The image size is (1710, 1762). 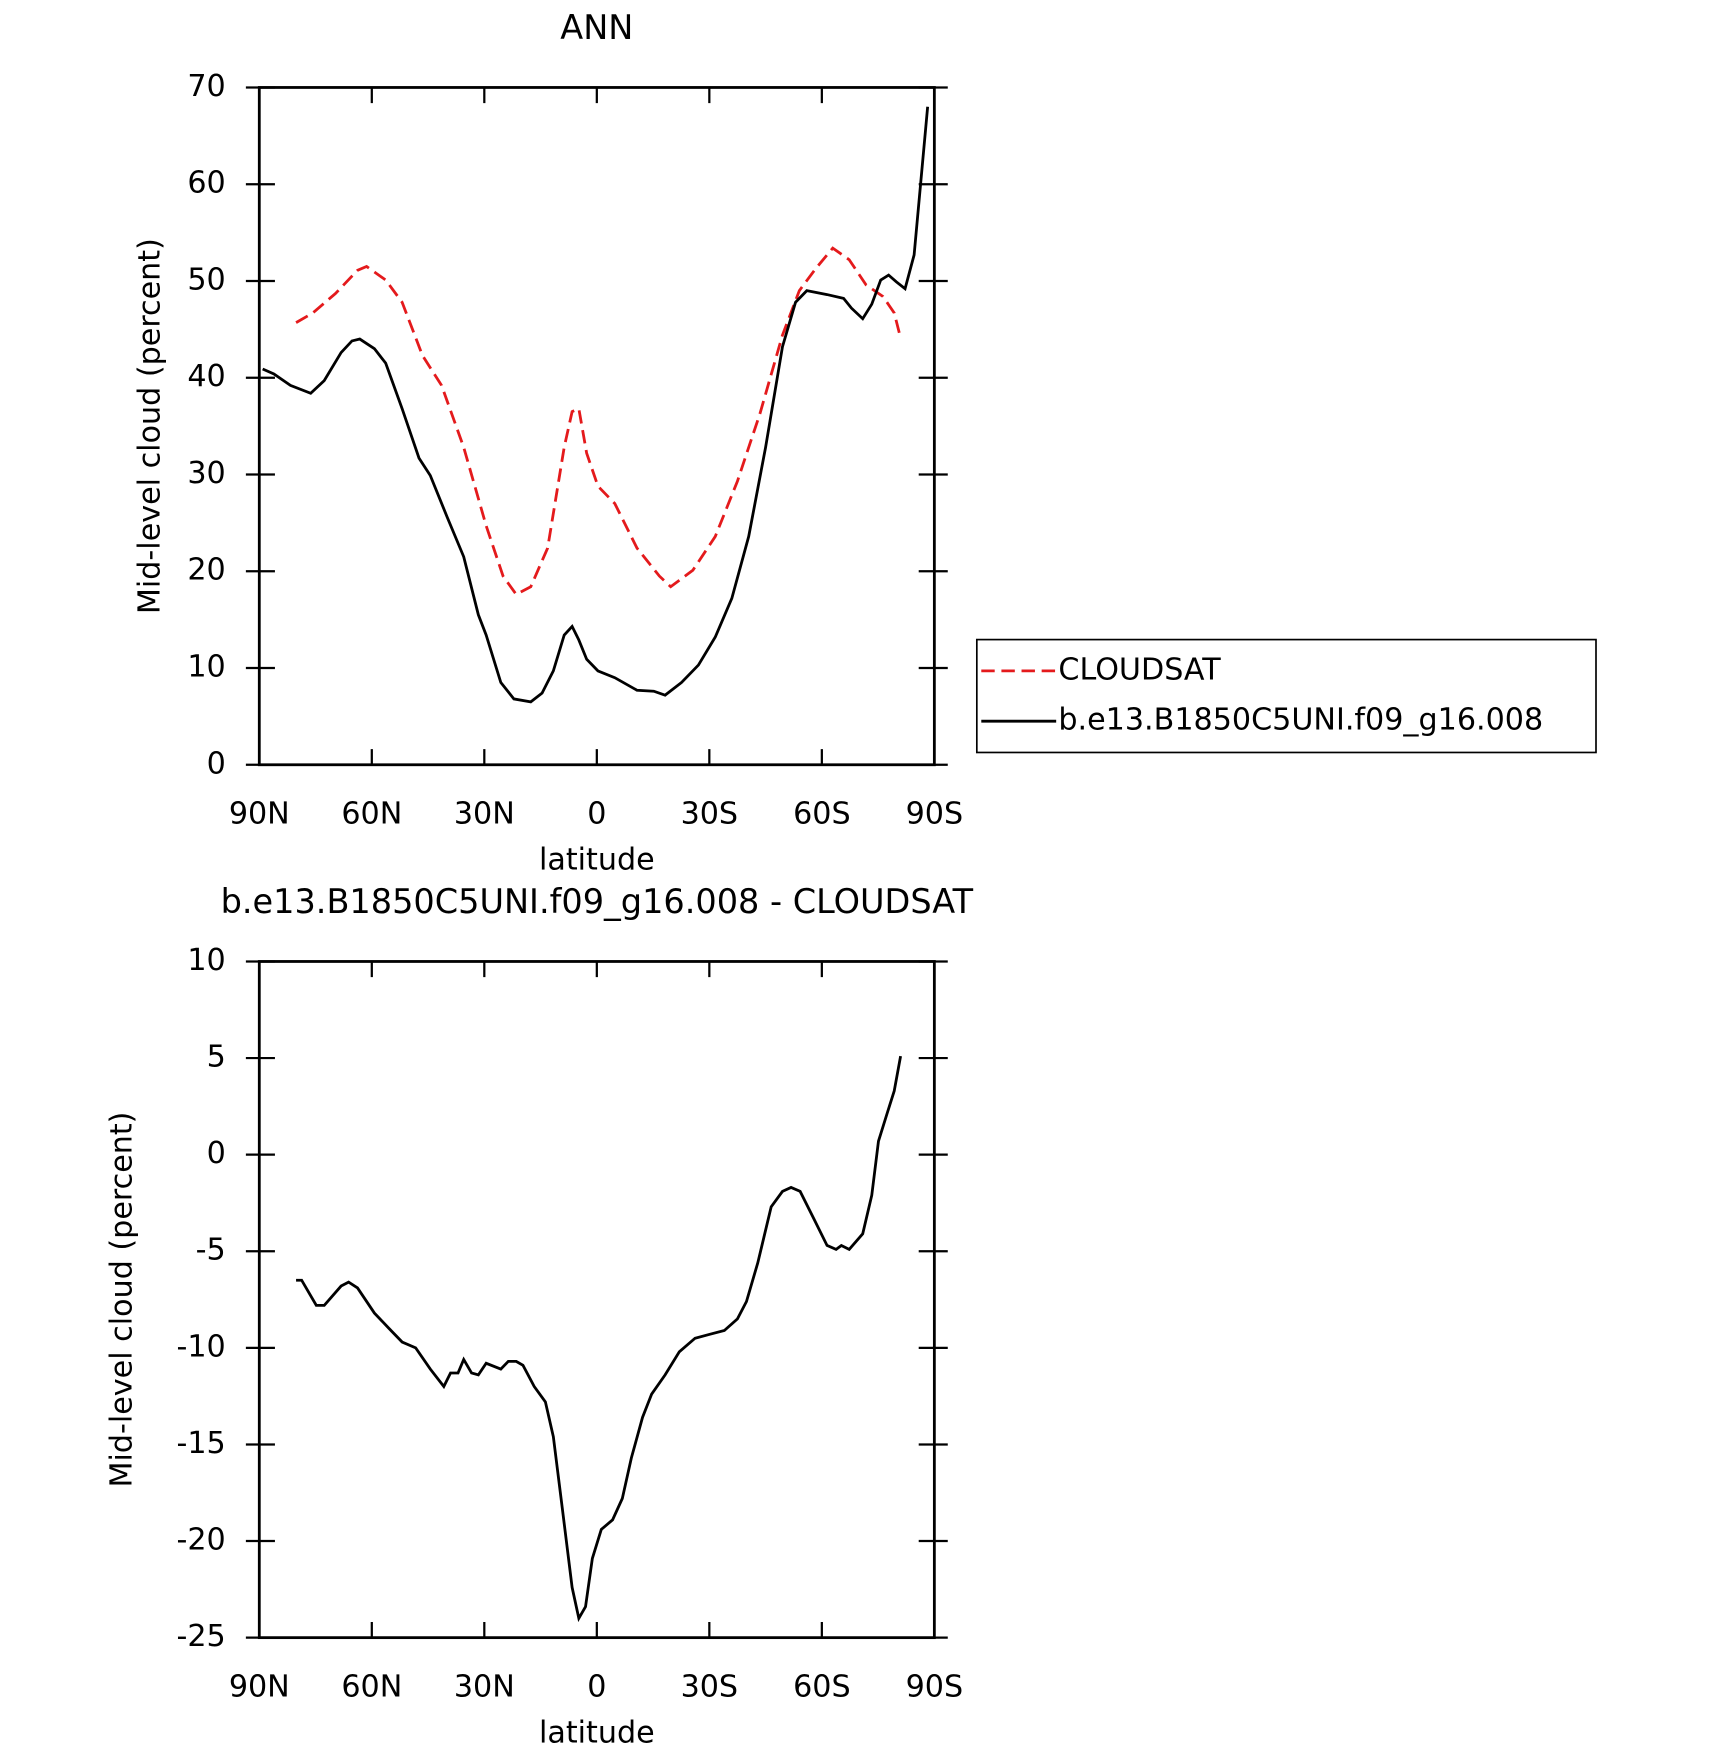 What do you see at coordinates (206, 279) in the screenshot?
I see `y-tick-label: 50` at bounding box center [206, 279].